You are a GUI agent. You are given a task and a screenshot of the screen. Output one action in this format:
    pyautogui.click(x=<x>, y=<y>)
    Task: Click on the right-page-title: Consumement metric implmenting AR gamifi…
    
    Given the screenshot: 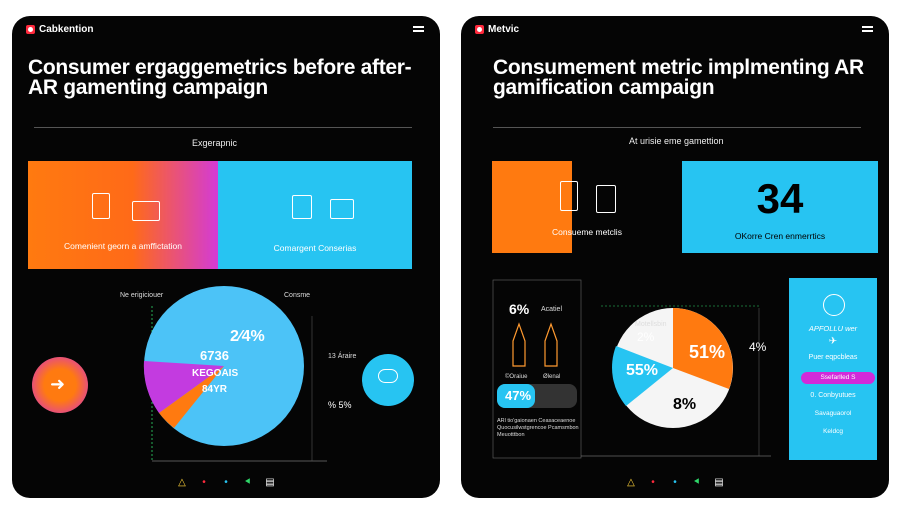 What is the action you would take?
    pyautogui.click(x=678, y=77)
    